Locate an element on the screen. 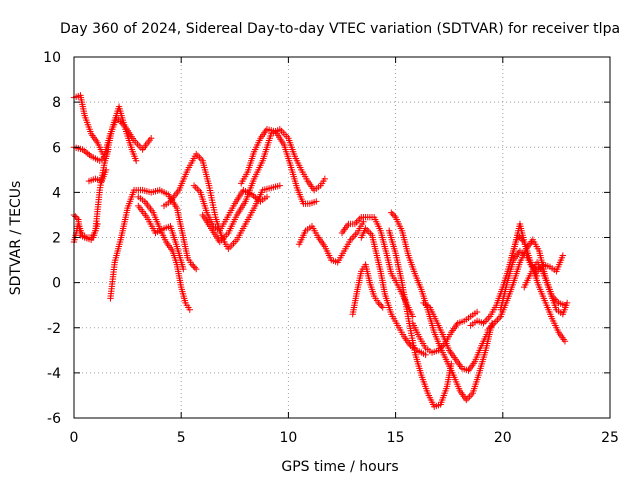 This screenshot has height=480, width=640. x-tick-label: 10 is located at coordinates (288, 438).